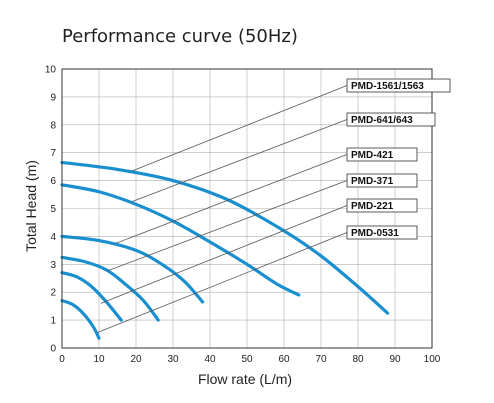 Image resolution: width=494 pixels, height=403 pixels. What do you see at coordinates (31, 206) in the screenshot?
I see `y-axis-title: Total Head (m)` at bounding box center [31, 206].